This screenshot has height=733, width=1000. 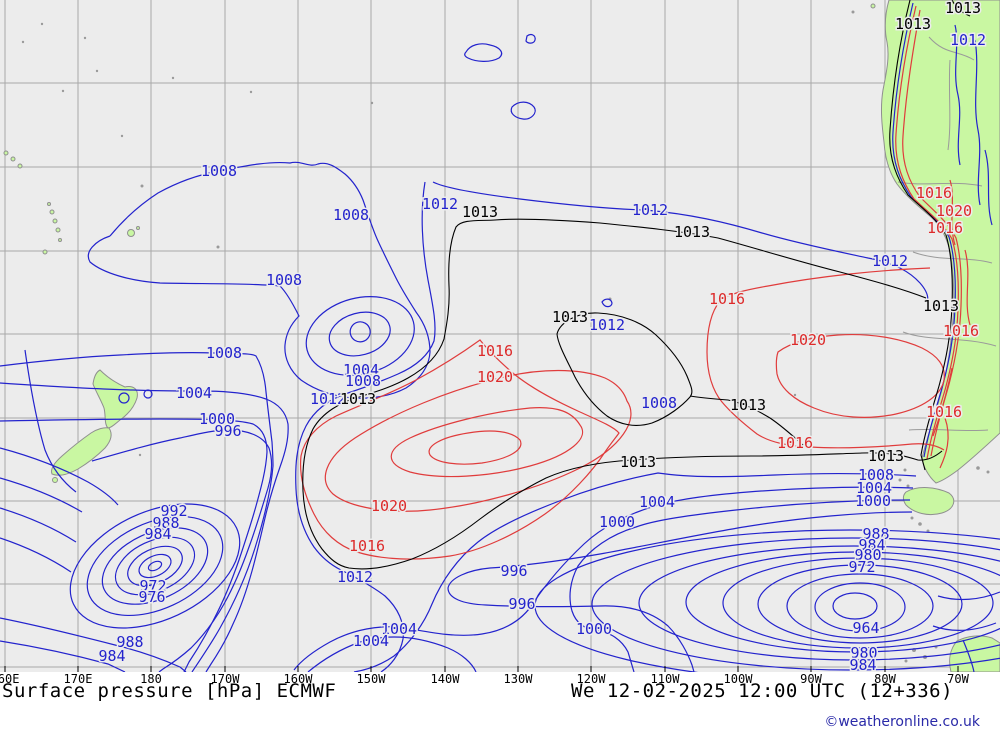 What do you see at coordinates (151, 597) in the screenshot?
I see `isobar-value-label: 976` at bounding box center [151, 597].